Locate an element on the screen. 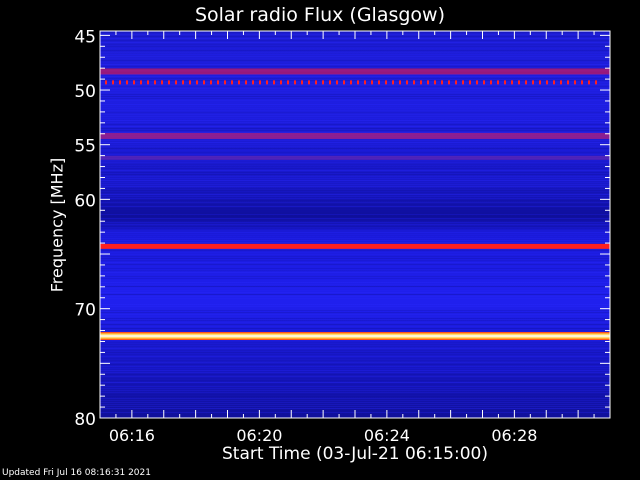  x-tick-label: 06:28 is located at coordinates (514, 435).